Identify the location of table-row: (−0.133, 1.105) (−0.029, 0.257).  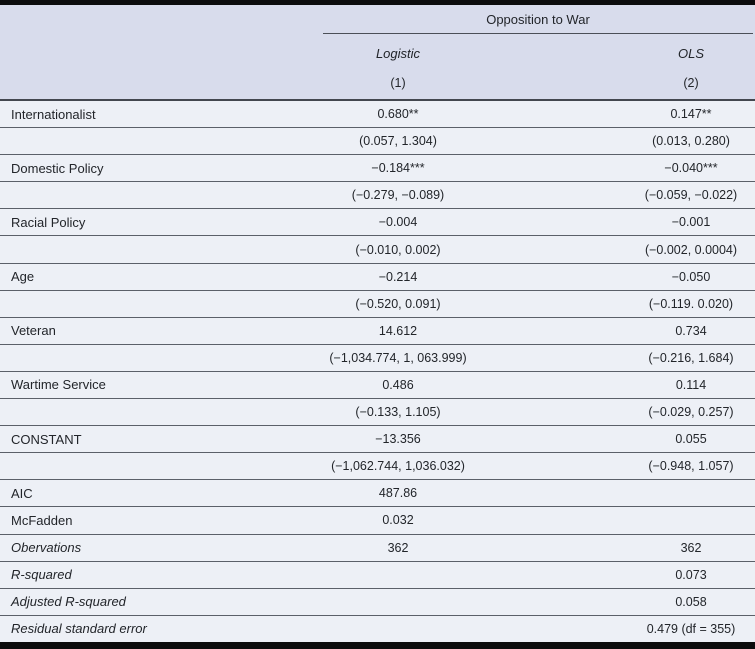
(377, 412).